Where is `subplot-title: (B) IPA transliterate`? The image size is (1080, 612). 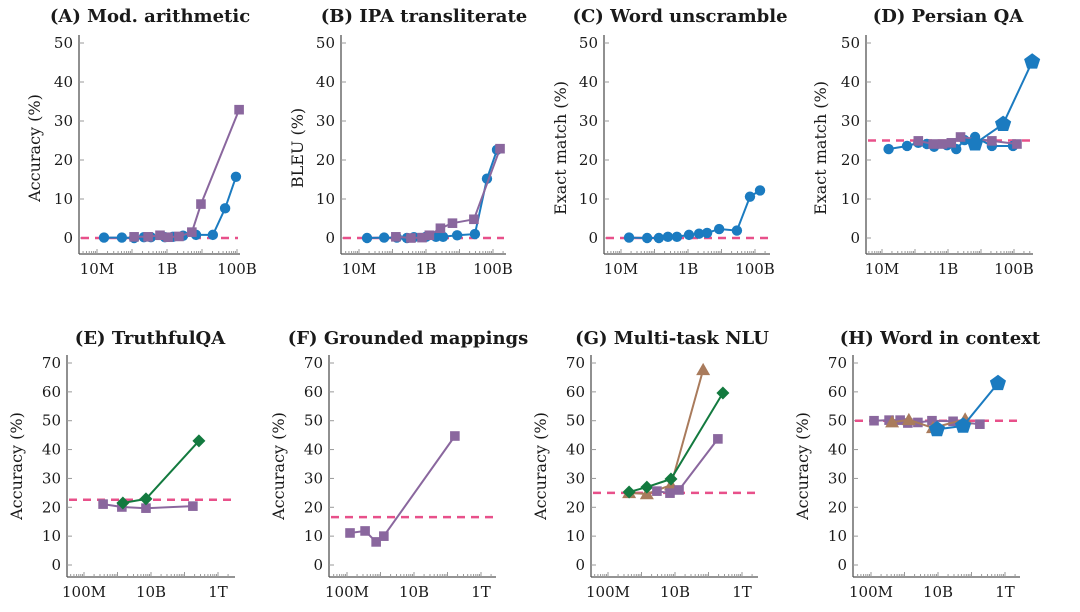 subplot-title: (B) IPA transliterate is located at coordinates (424, 16).